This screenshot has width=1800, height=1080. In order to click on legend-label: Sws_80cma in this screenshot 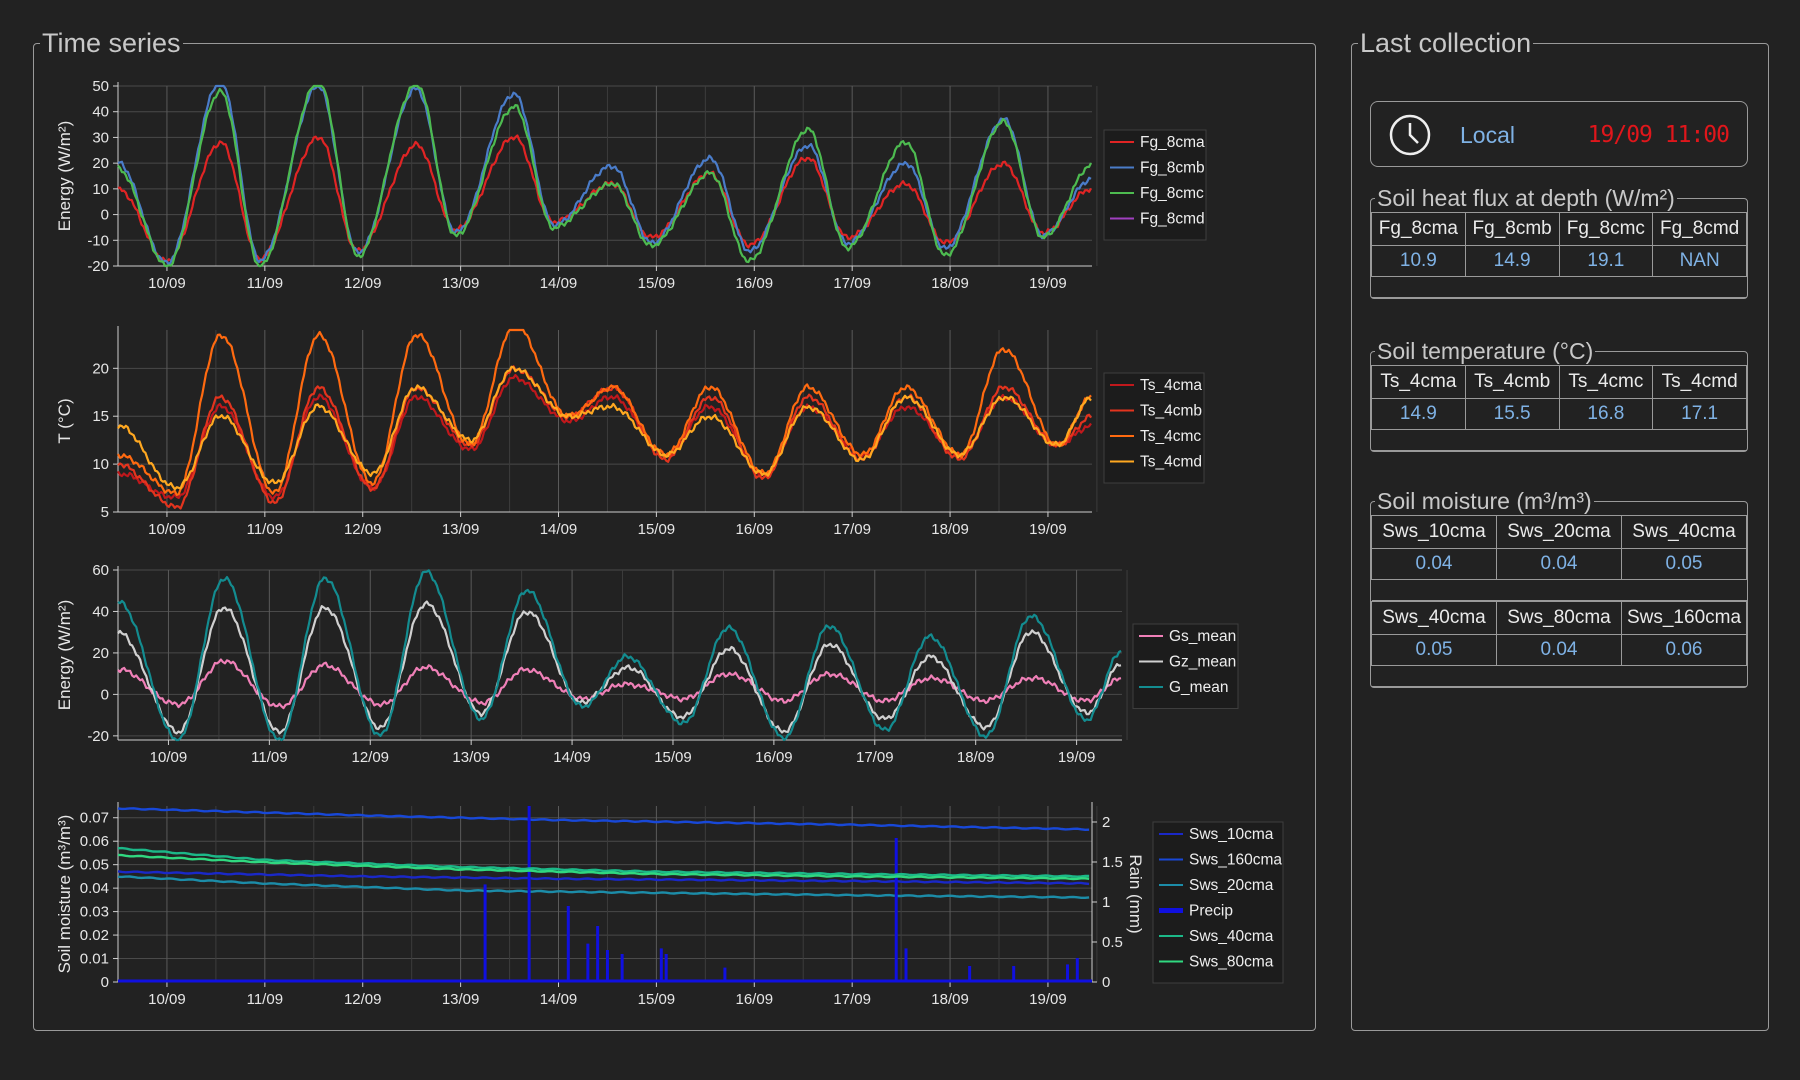, I will do `click(1231, 962)`.